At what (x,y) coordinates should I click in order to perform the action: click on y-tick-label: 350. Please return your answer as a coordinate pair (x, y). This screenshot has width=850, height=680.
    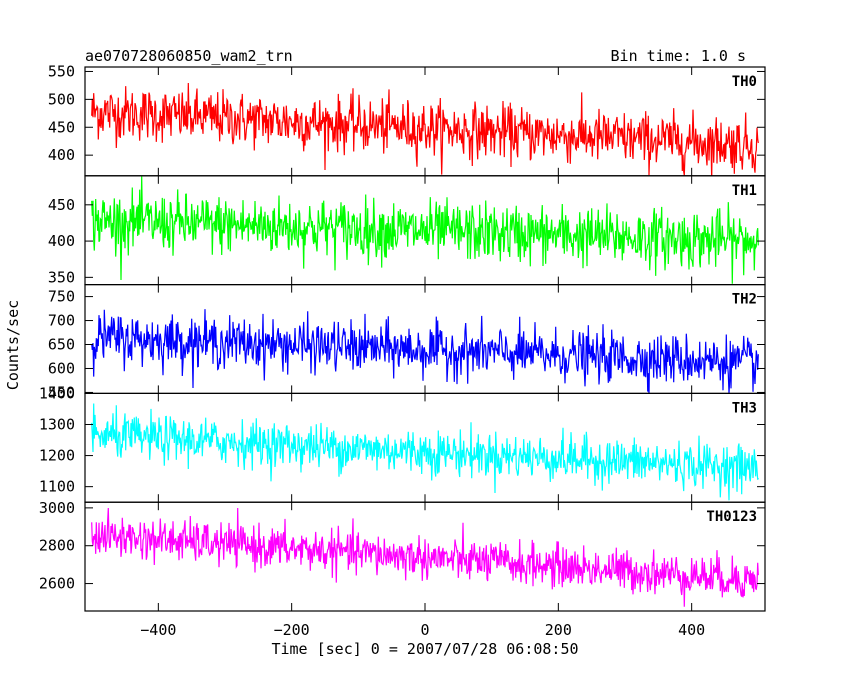
    Looking at the image, I should click on (61, 277).